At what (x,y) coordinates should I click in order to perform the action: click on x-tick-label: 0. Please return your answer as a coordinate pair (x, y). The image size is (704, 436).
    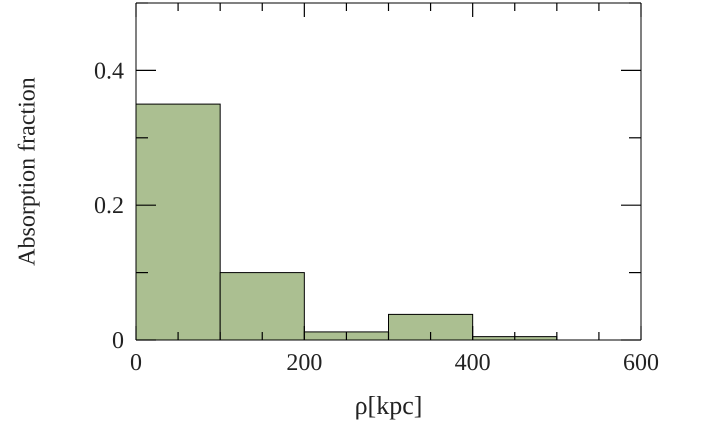
    Looking at the image, I should click on (136, 363).